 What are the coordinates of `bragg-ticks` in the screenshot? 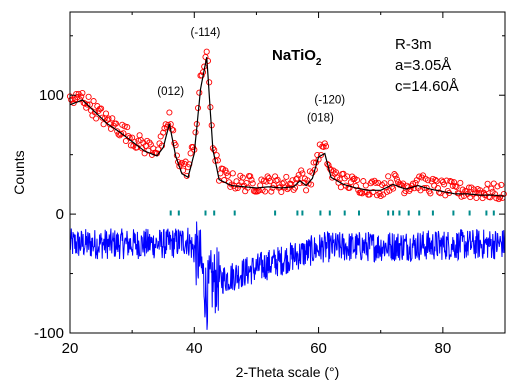 It's located at (332, 213).